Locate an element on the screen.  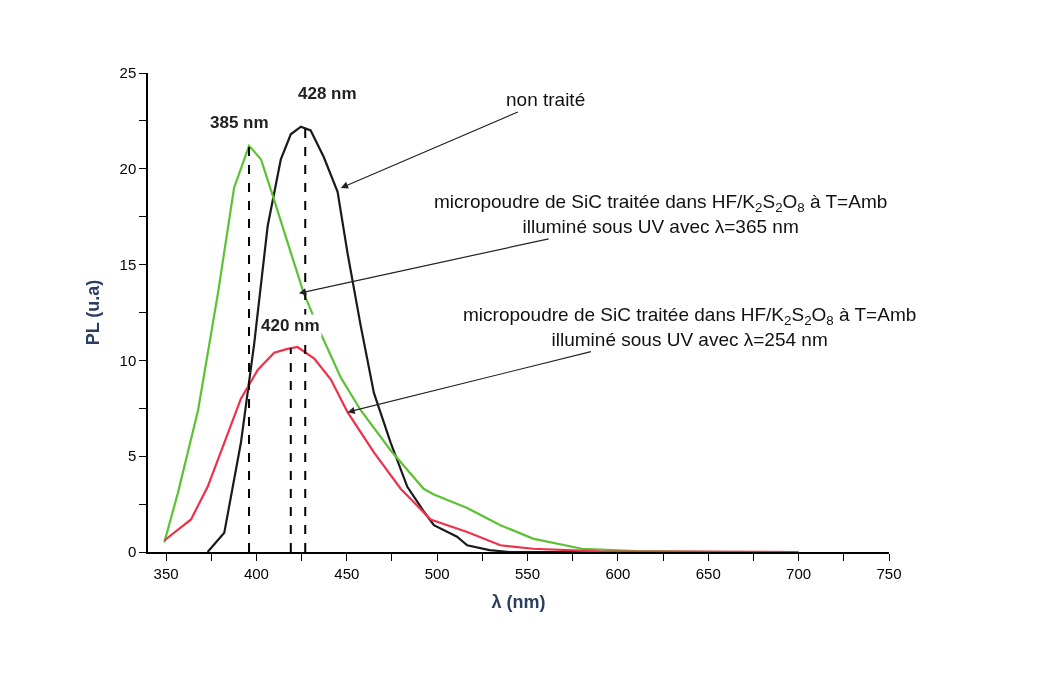
x-tick-label: 350 is located at coordinates (166, 573).